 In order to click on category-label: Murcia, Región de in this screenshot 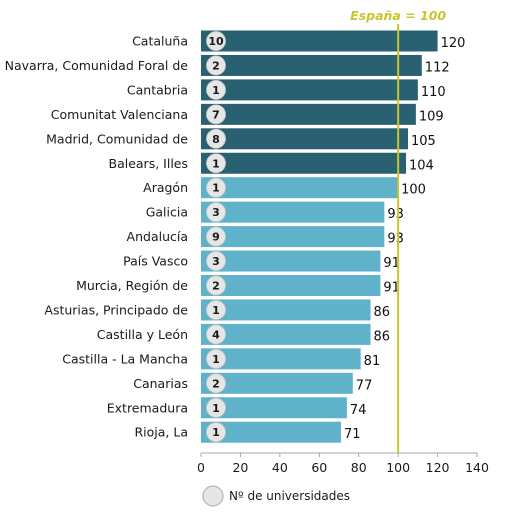, I will do `click(132, 285)`.